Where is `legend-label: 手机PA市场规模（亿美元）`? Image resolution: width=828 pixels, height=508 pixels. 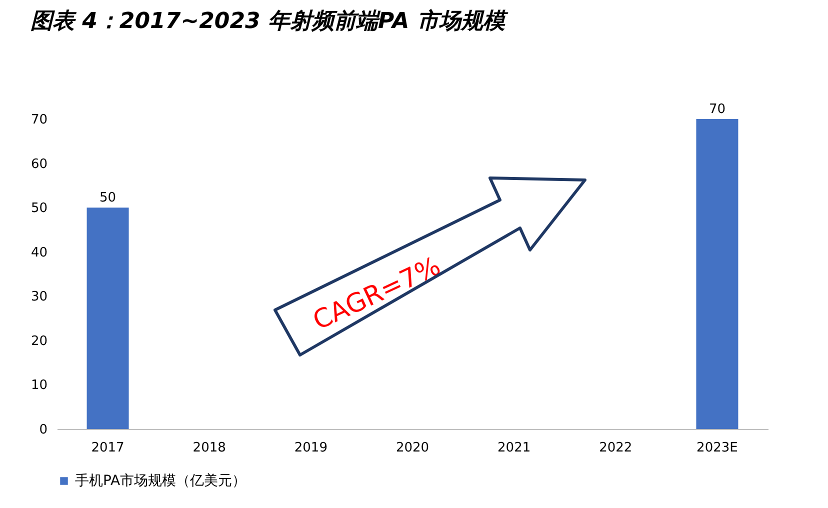 legend-label: 手机PA市场规模（亿美元） is located at coordinates (160, 481).